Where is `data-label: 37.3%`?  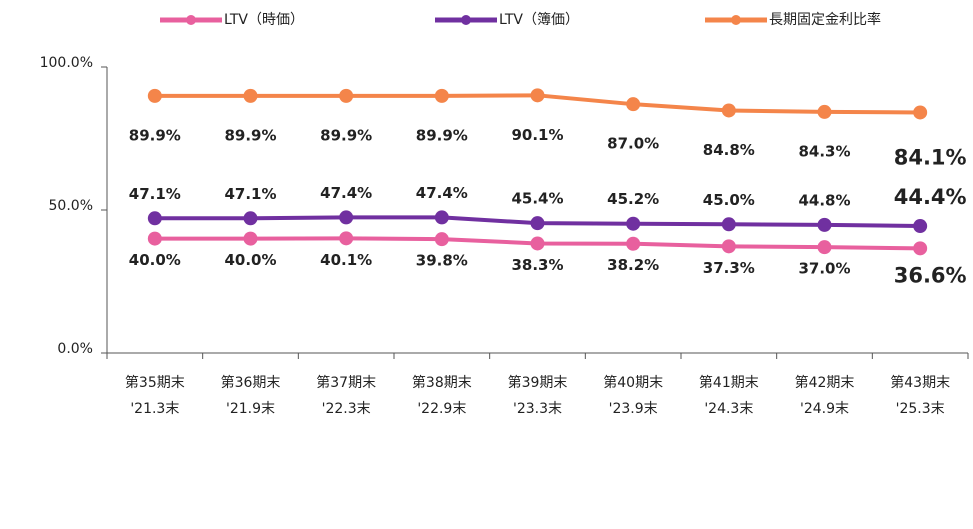 data-label: 37.3% is located at coordinates (729, 268).